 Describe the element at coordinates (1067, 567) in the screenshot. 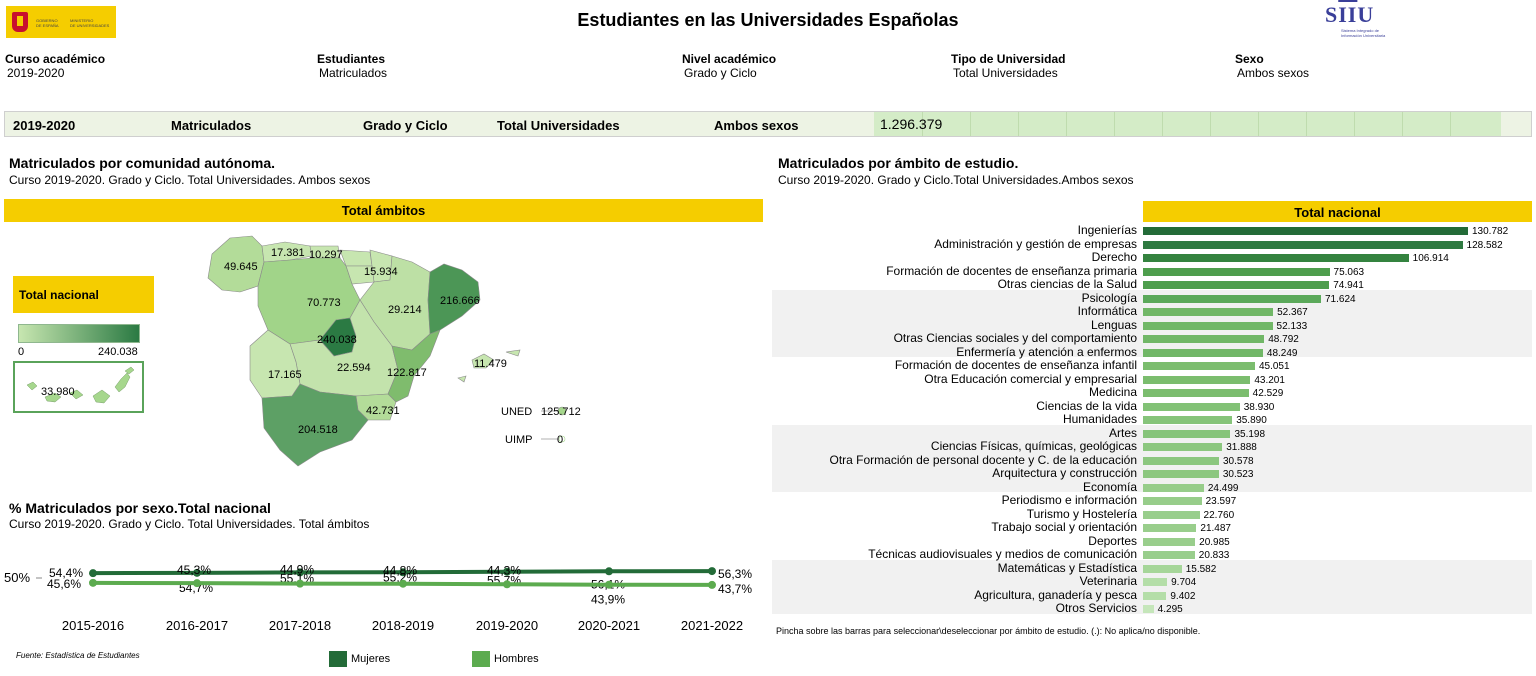

I see `bar-category-label: Matemáticas y Estadística` at that location.